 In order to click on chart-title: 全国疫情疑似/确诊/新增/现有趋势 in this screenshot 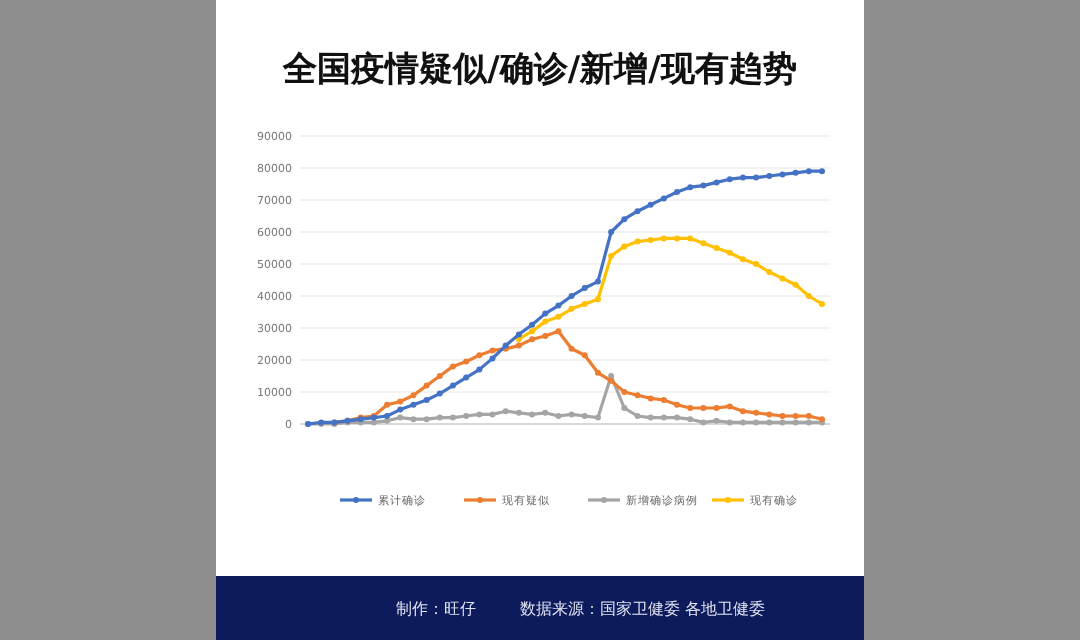, I will do `click(539, 70)`.